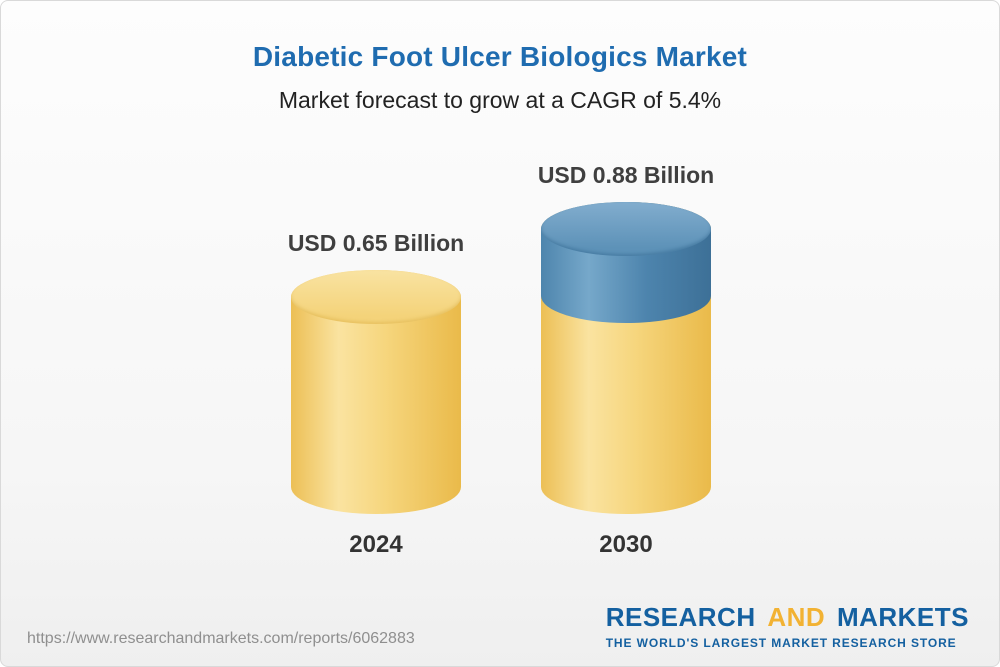  What do you see at coordinates (376, 544) in the screenshot?
I see `axis-label-2024: 2024` at bounding box center [376, 544].